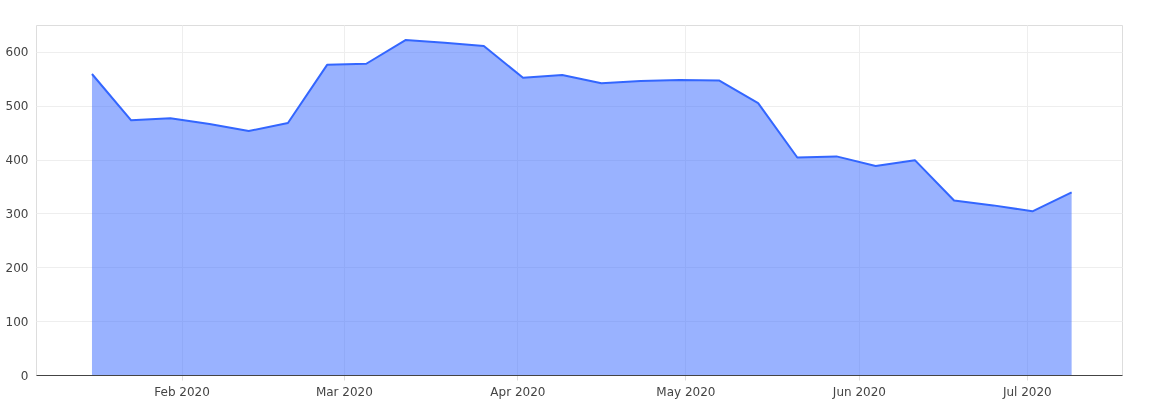 The height and width of the screenshot is (420, 1150). What do you see at coordinates (17, 321) in the screenshot?
I see `y-tick-label: 100` at bounding box center [17, 321].